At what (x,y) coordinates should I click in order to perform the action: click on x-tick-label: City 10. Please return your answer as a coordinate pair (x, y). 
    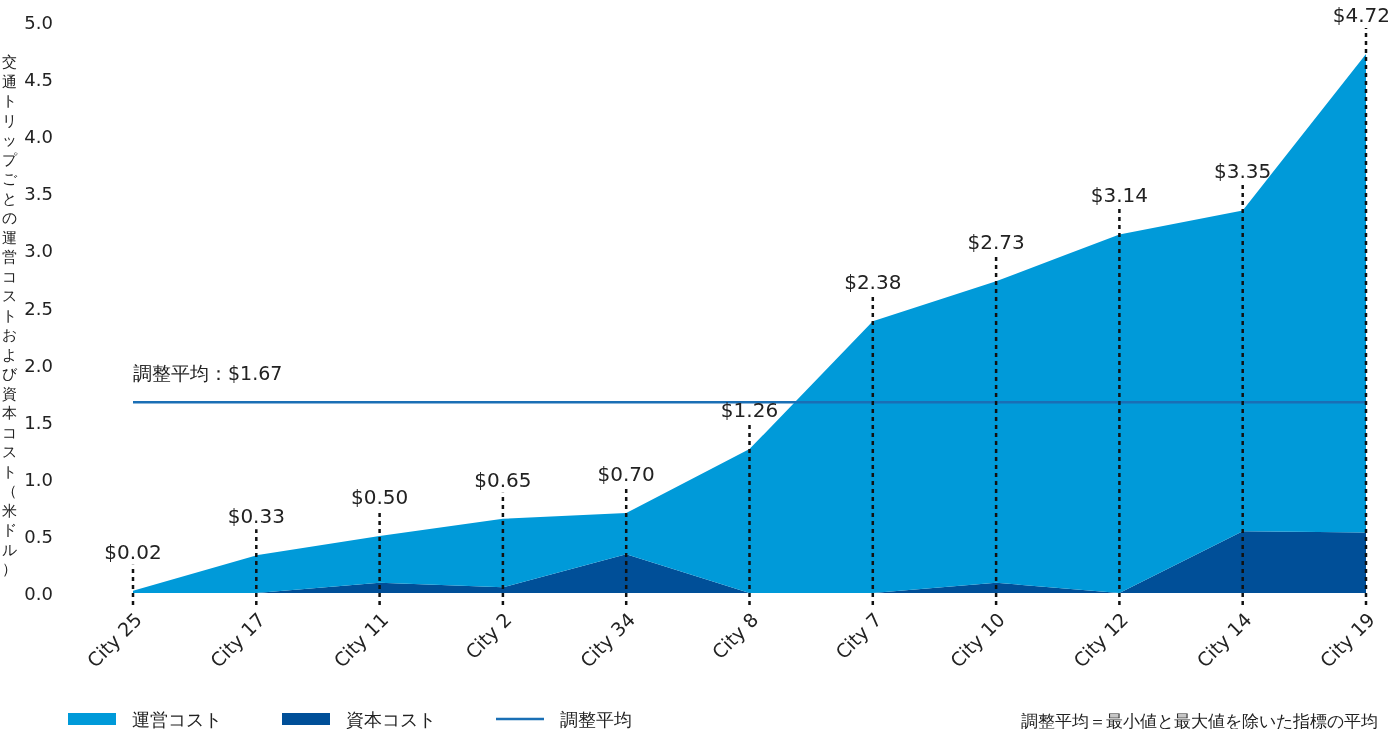
    Looking at the image, I should click on (977, 640).